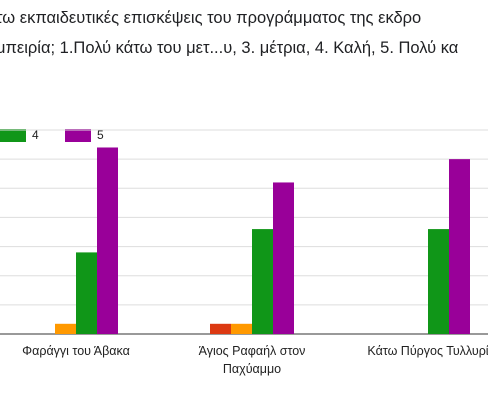 Image resolution: width=488 pixels, height=420 pixels. What do you see at coordinates (100, 135) in the screenshot?
I see `legend-label-5: 5` at bounding box center [100, 135].